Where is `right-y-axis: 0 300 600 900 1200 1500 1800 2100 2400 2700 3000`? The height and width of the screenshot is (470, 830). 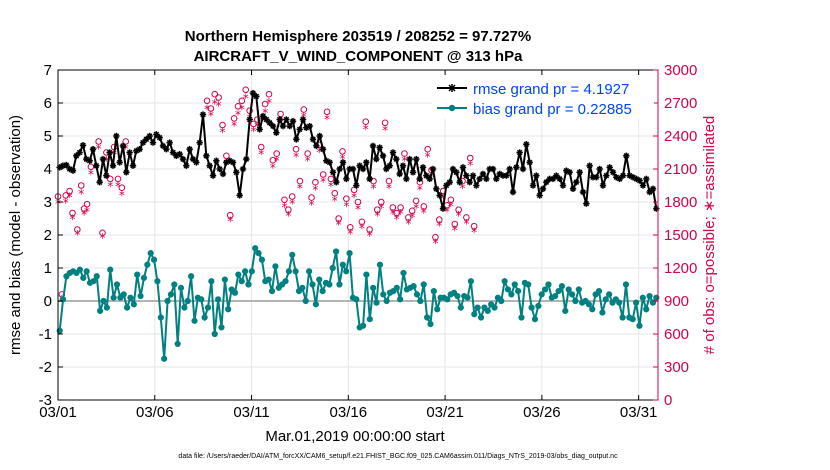 right-y-axis: 0 300 600 900 1200 1500 1800 2100 2400 2700 3000 is located at coordinates (675, 235).